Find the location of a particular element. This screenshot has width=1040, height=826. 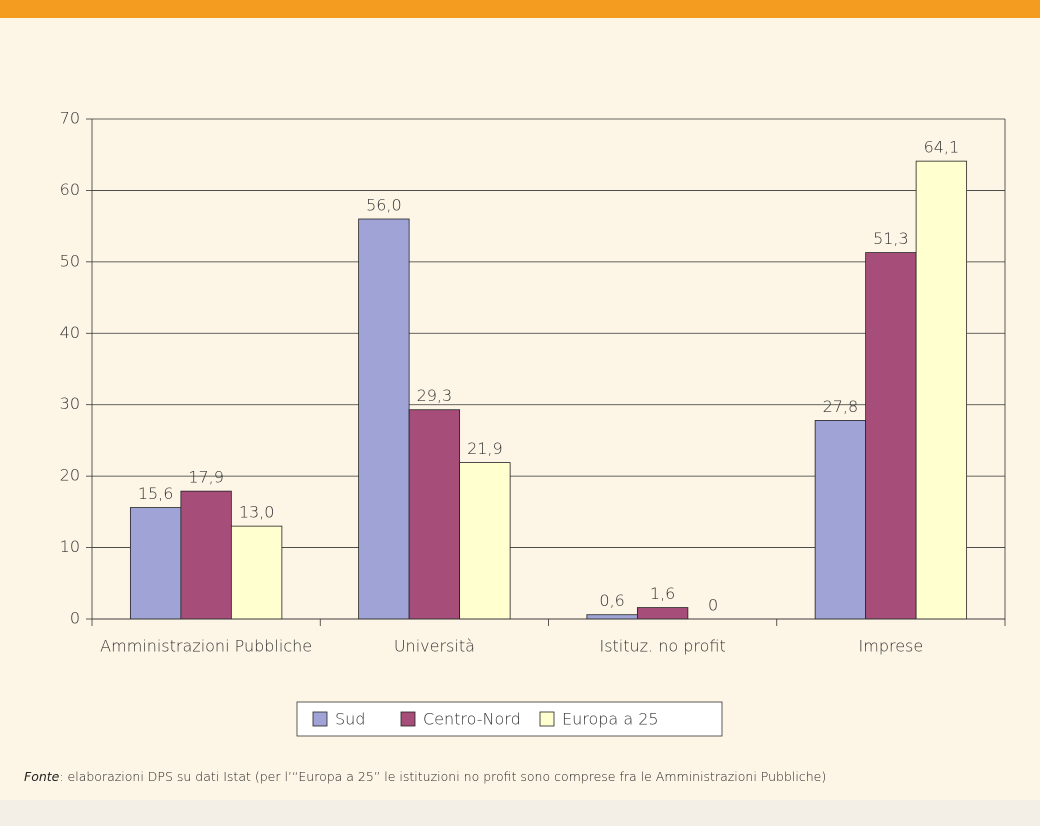

data-label: 56,0 is located at coordinates (384, 205).